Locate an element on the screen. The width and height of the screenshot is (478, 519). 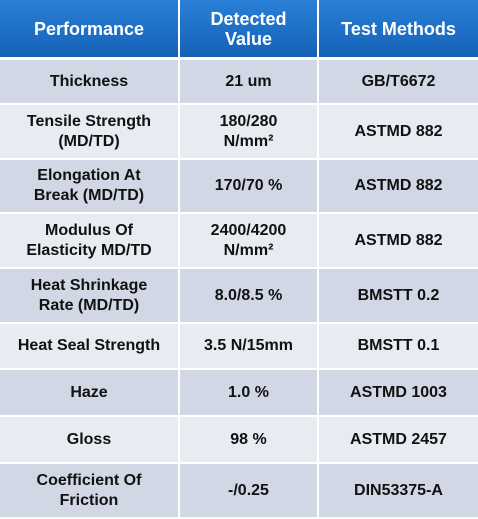
table-cell: GB/T6672 is located at coordinates (397, 82).